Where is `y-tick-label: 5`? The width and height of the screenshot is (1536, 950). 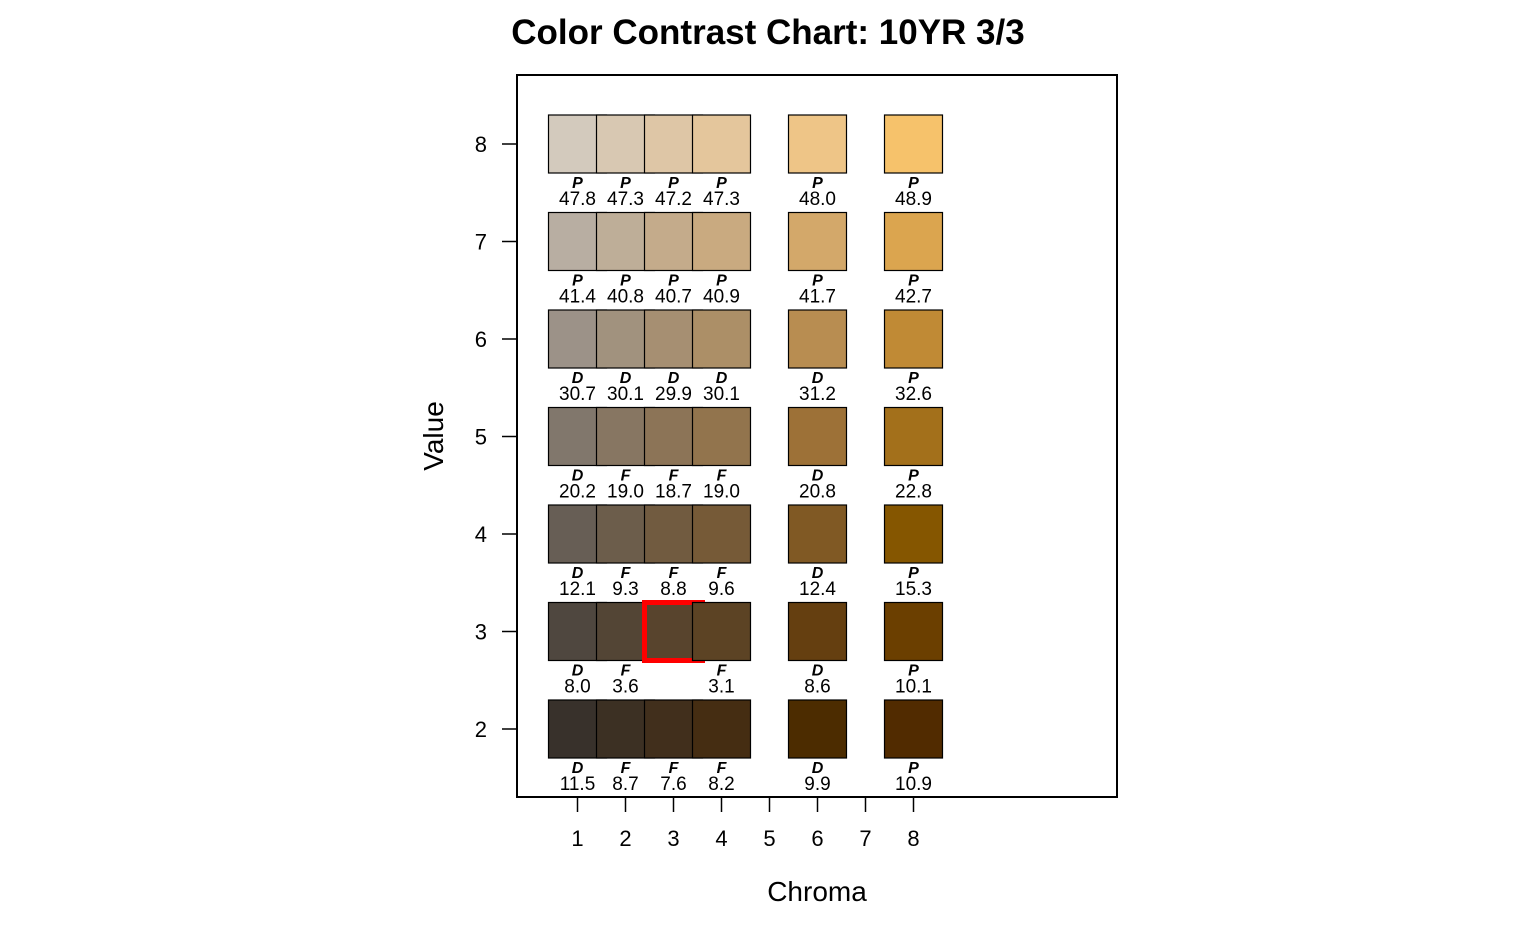
y-tick-label: 5 is located at coordinates (481, 437).